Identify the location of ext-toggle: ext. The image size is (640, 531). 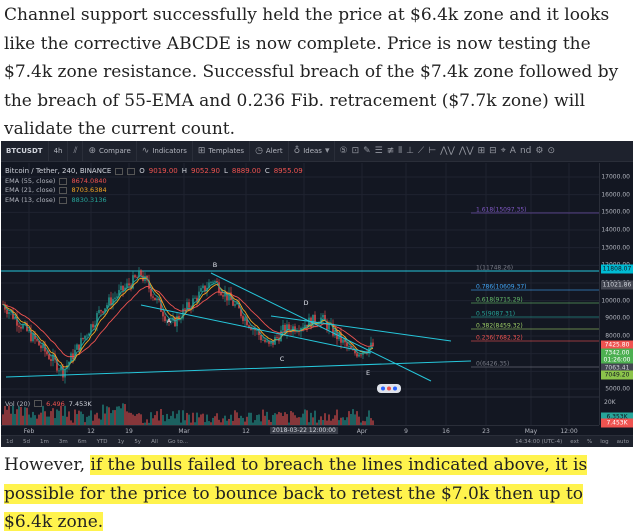
(574, 442).